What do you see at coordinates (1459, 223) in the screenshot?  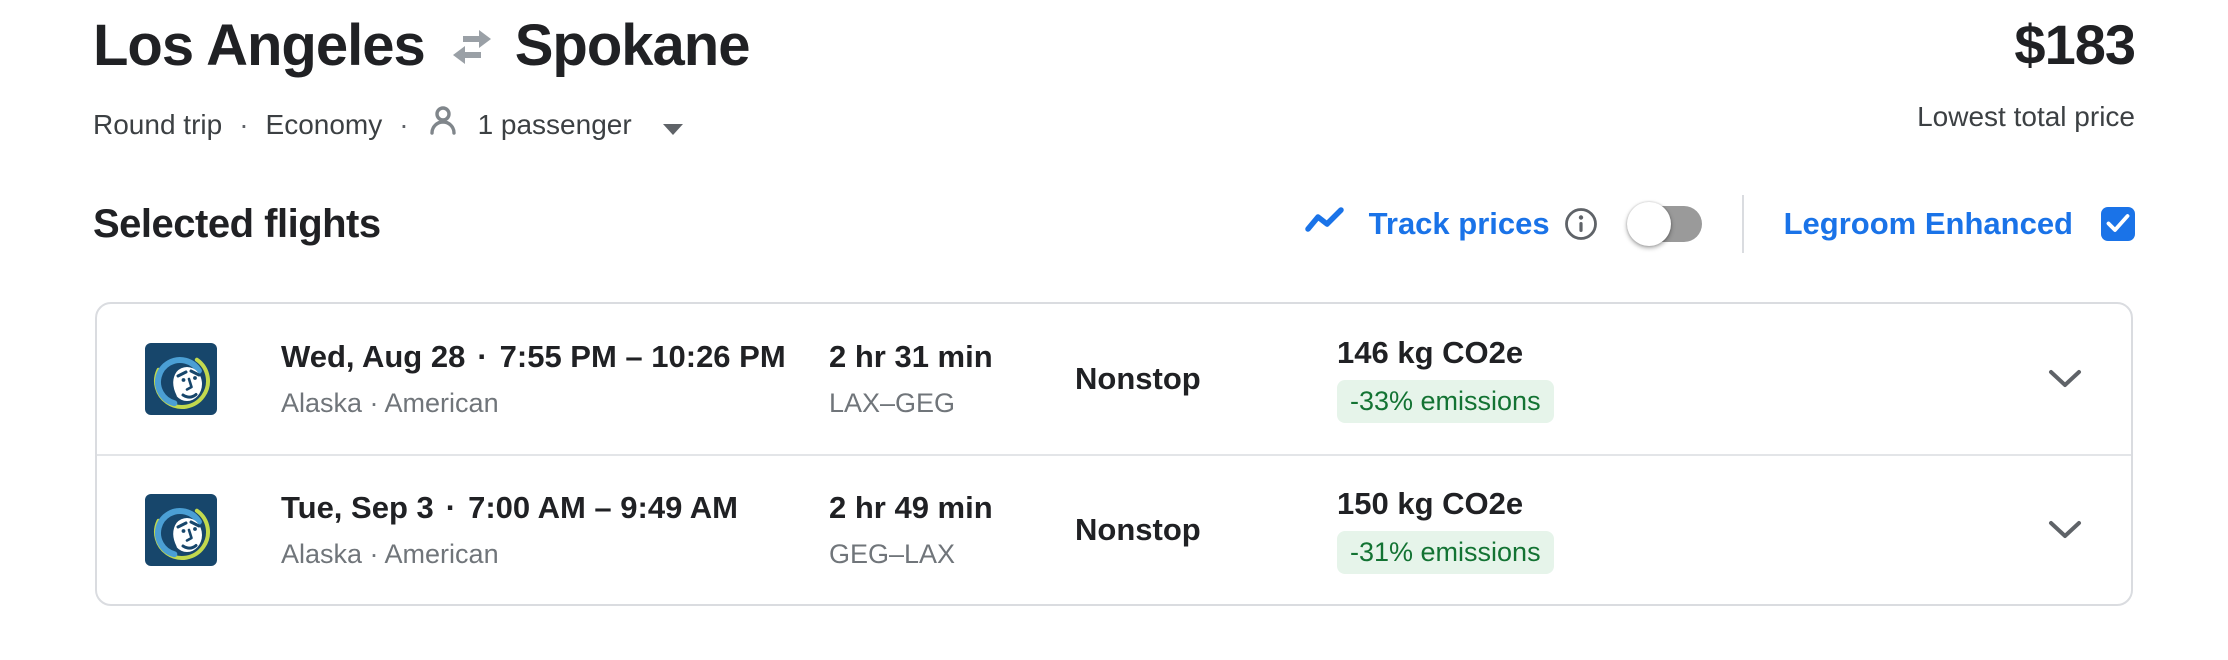 I see `track-prices-label: Track prices` at bounding box center [1459, 223].